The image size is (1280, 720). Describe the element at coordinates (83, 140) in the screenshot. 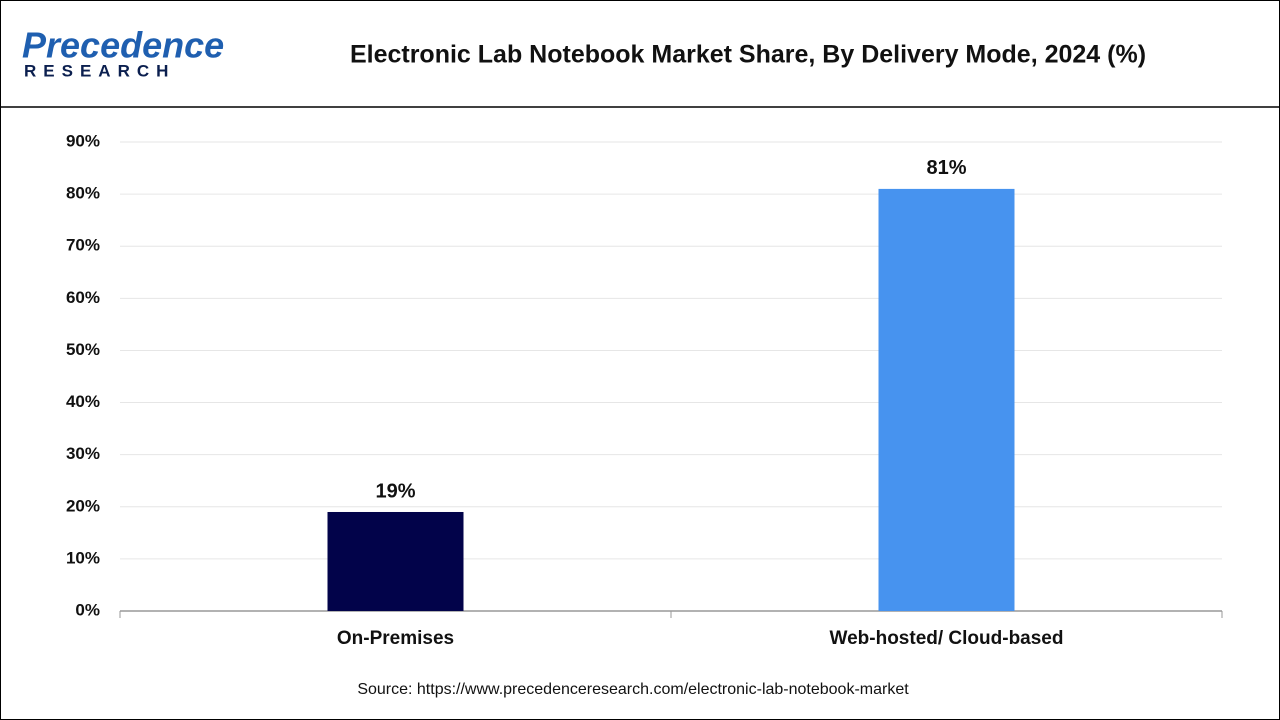

I see `y-tick-label: 90%` at that location.